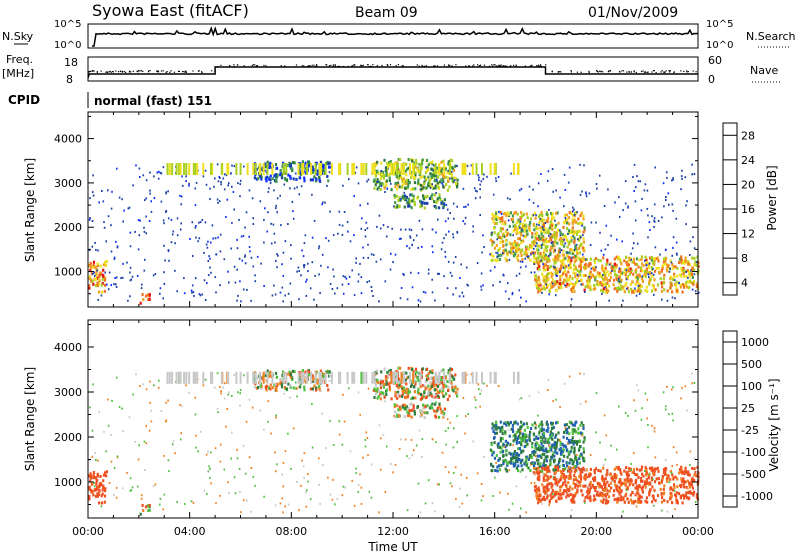  Describe the element at coordinates (711, 79) in the screenshot. I see `nave-tick-bottom: 0` at that location.